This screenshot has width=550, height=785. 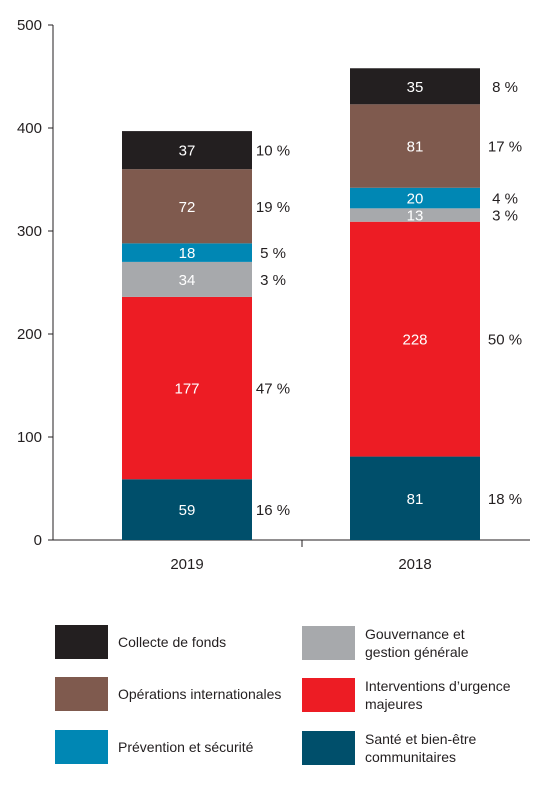 I want to click on legend-item-prevention-securite: Prévention et sécurité, so click(x=176, y=747).